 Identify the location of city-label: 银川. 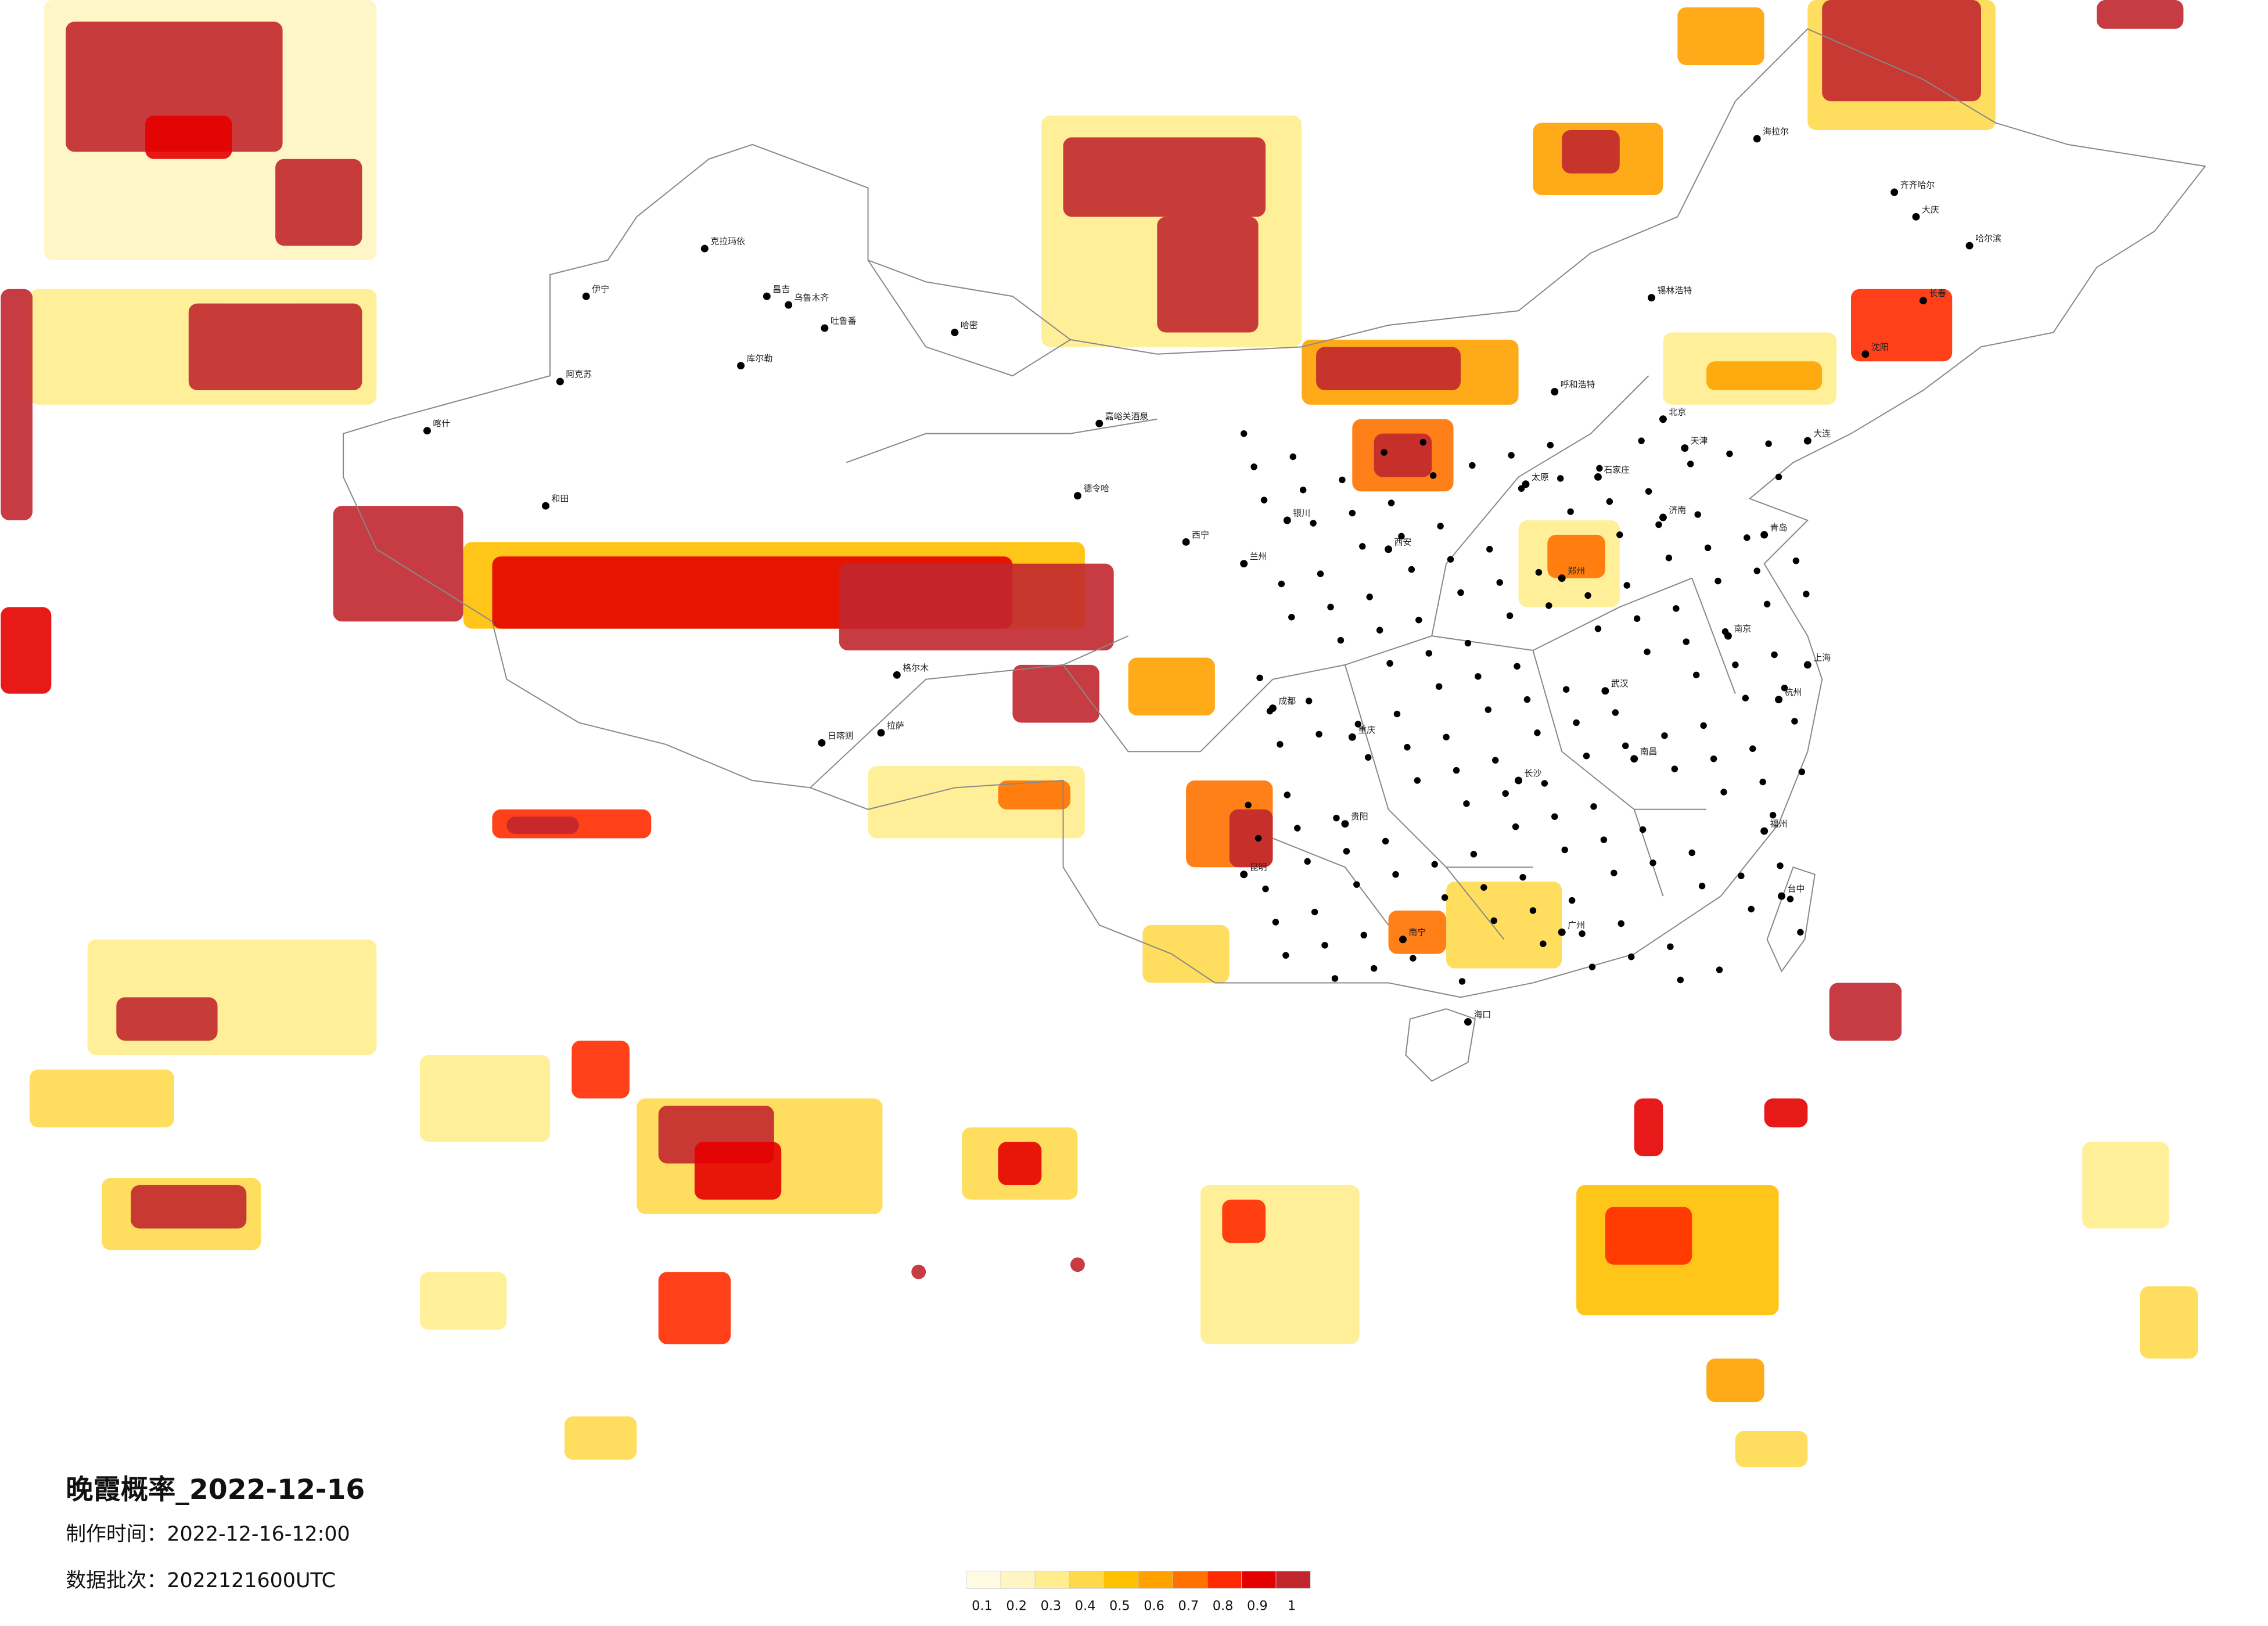
(1301, 513).